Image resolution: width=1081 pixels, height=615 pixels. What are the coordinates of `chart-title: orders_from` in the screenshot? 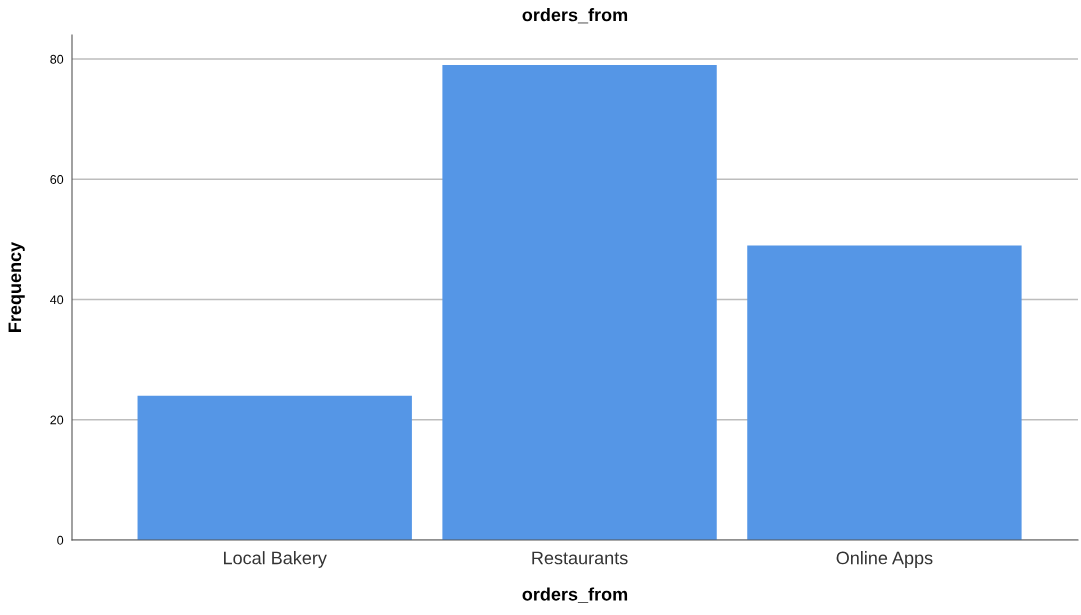 It's located at (575, 16).